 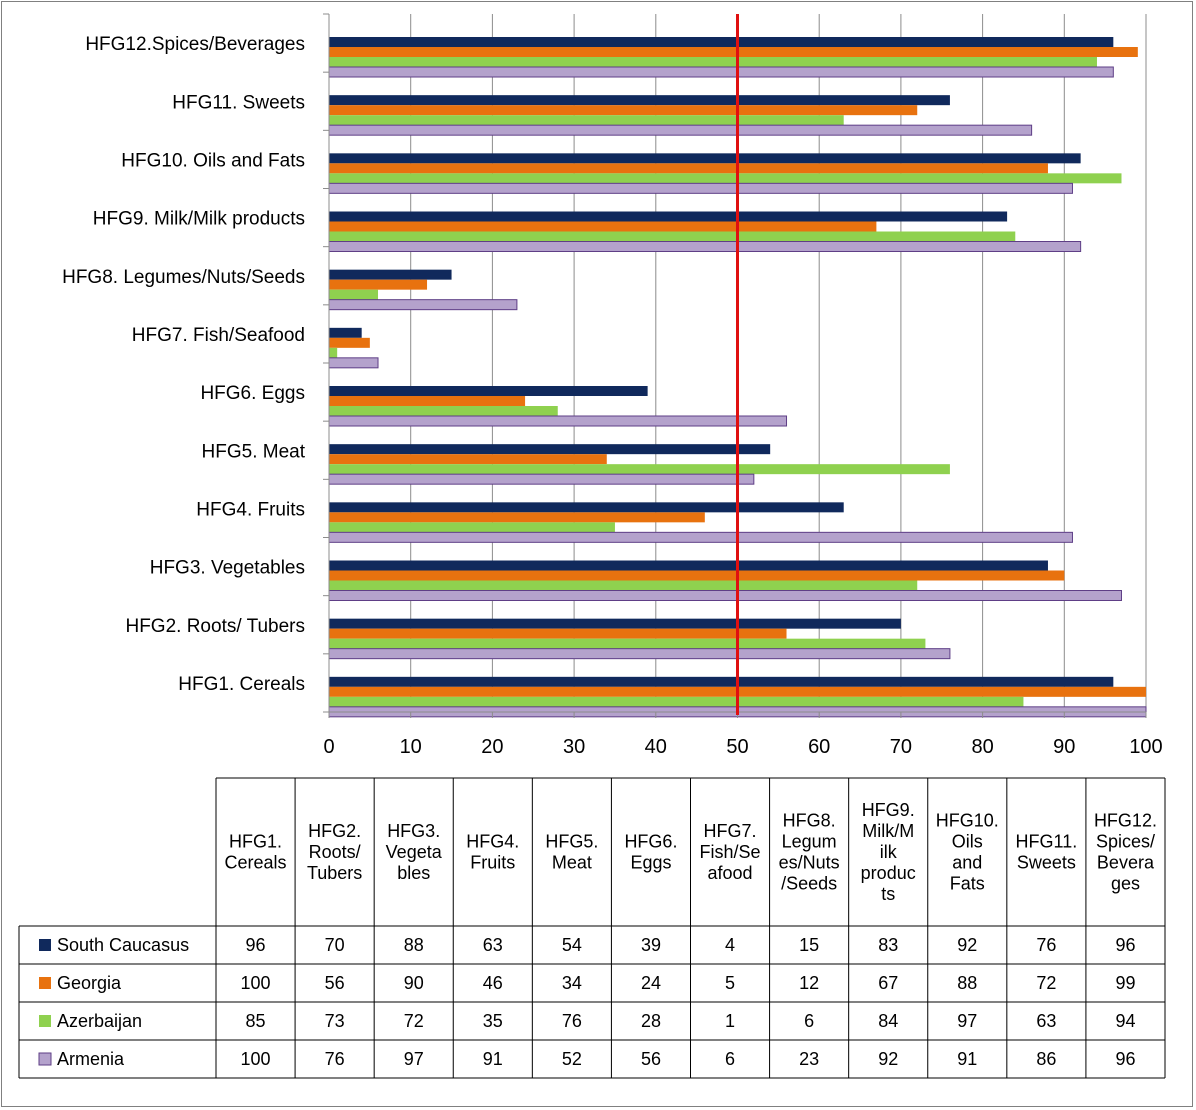 What do you see at coordinates (413, 831) in the screenshot?
I see `table-header-text: HFG3.` at bounding box center [413, 831].